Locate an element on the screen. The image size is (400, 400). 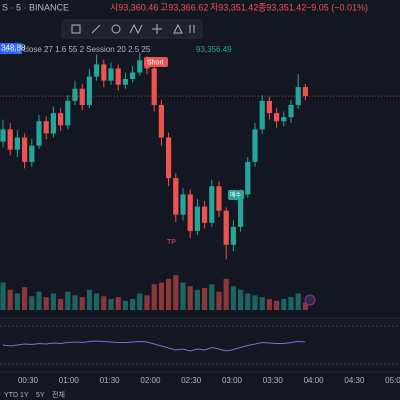
tp-label: TP is located at coordinates (171, 242).